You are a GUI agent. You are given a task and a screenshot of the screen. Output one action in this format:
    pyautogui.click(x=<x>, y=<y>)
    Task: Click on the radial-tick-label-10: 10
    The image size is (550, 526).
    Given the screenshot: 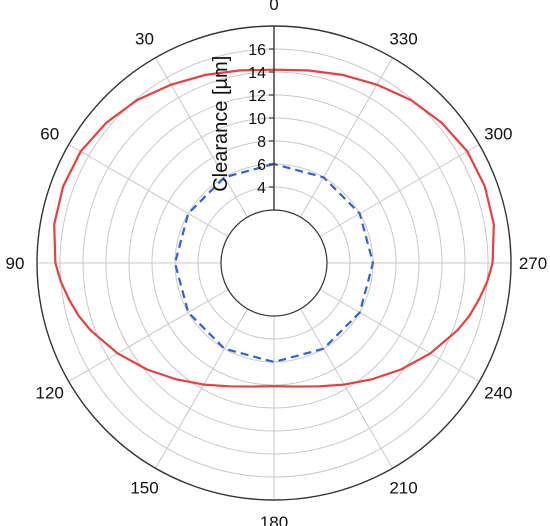 What is the action you would take?
    pyautogui.click(x=257, y=119)
    